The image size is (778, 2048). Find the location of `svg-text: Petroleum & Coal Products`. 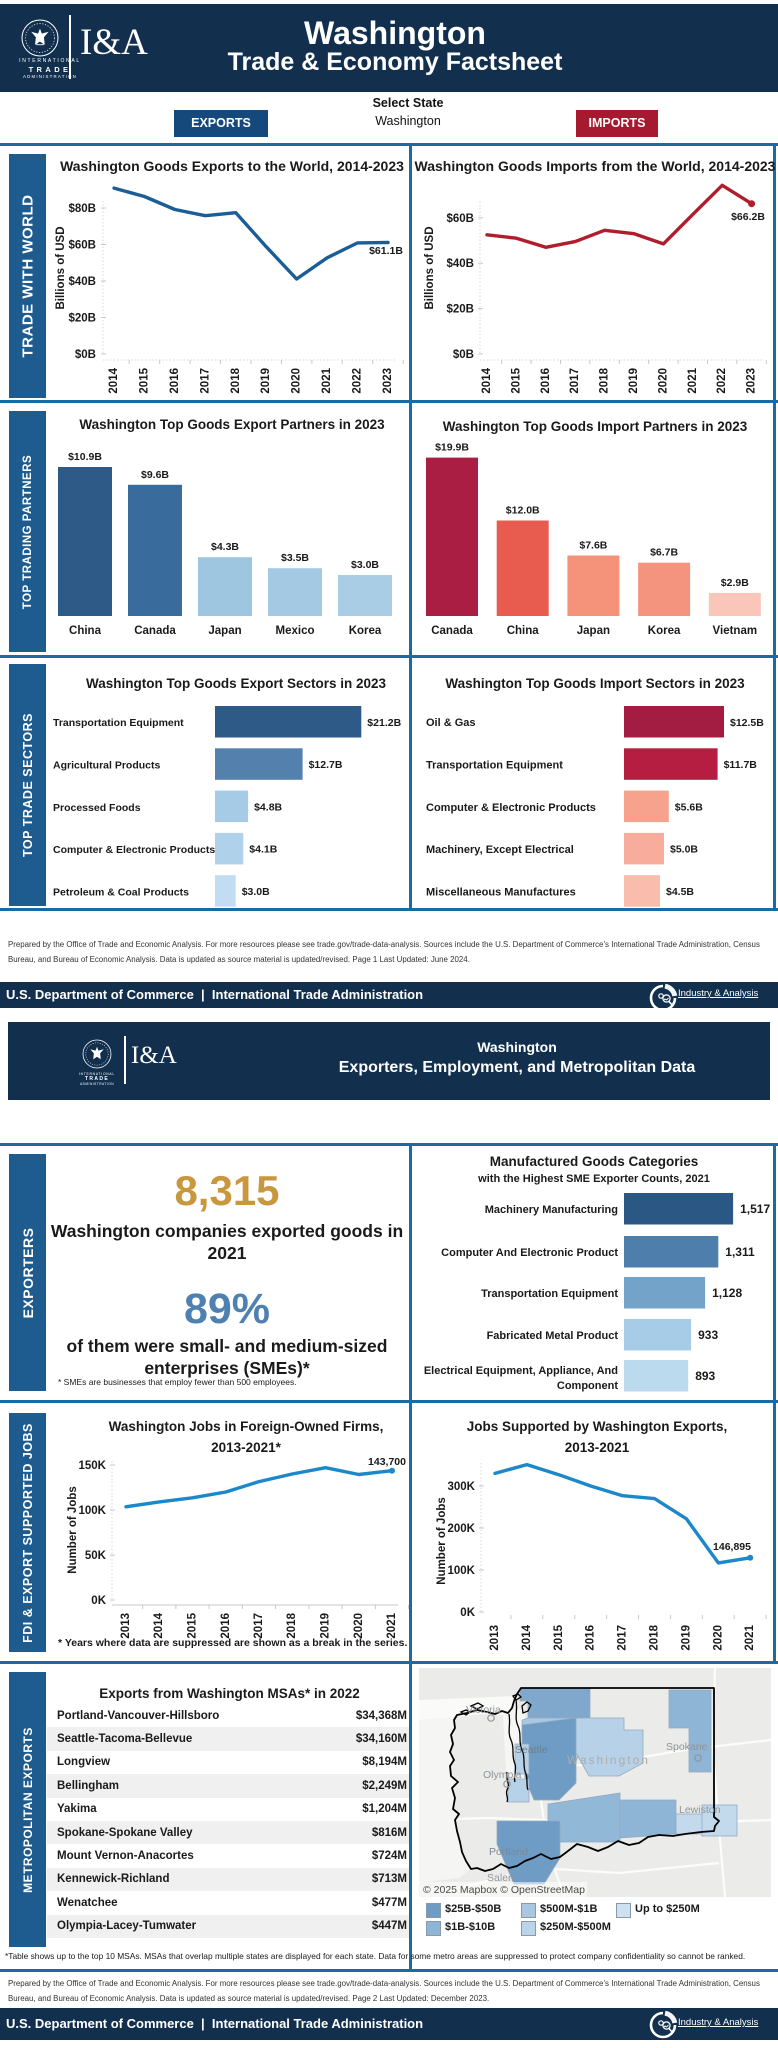

svg-text: Petroleum & Coal Products is located at coordinates (121, 892).